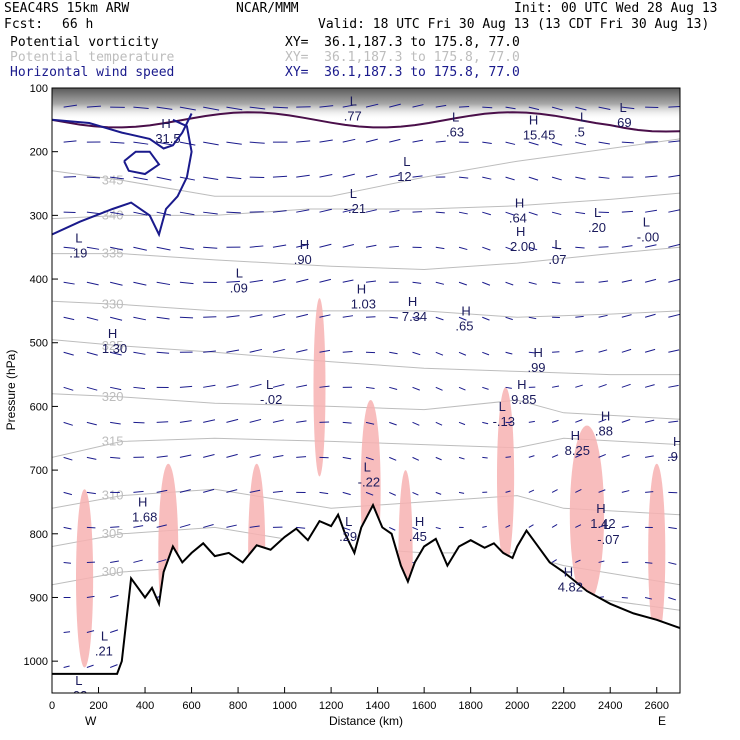  Describe the element at coordinates (348, 529) in the screenshot. I see `pv-low-marker: L.29` at that location.